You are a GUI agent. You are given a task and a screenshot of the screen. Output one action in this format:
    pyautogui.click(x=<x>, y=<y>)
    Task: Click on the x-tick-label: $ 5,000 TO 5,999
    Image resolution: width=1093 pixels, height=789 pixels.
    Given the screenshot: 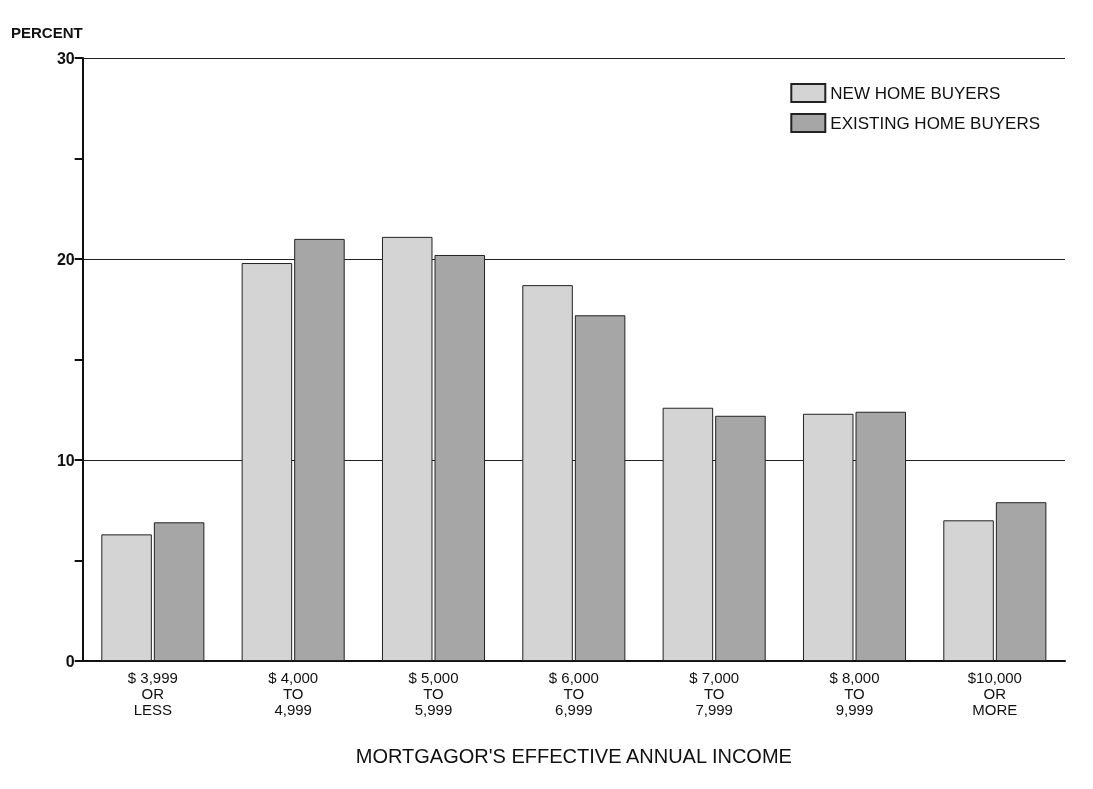 What is the action you would take?
    pyautogui.click(x=433, y=693)
    